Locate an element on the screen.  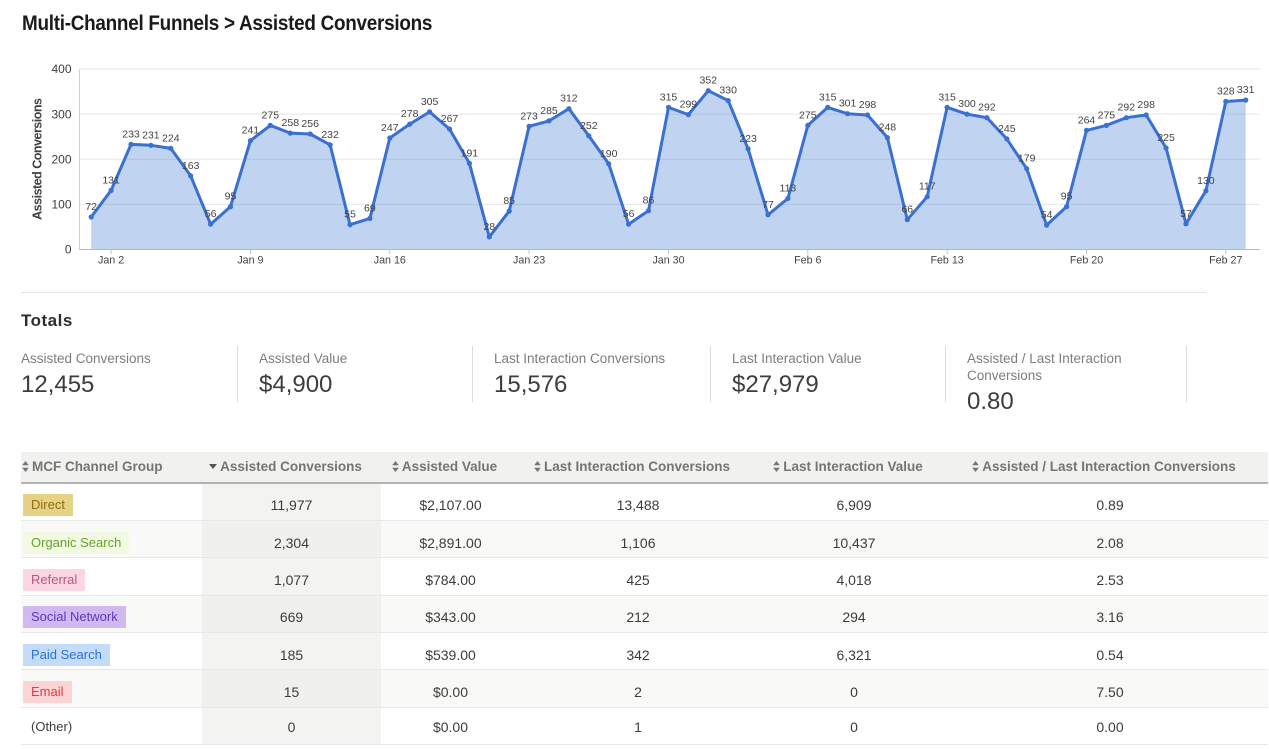
svg-text: 85 is located at coordinates (509, 201).